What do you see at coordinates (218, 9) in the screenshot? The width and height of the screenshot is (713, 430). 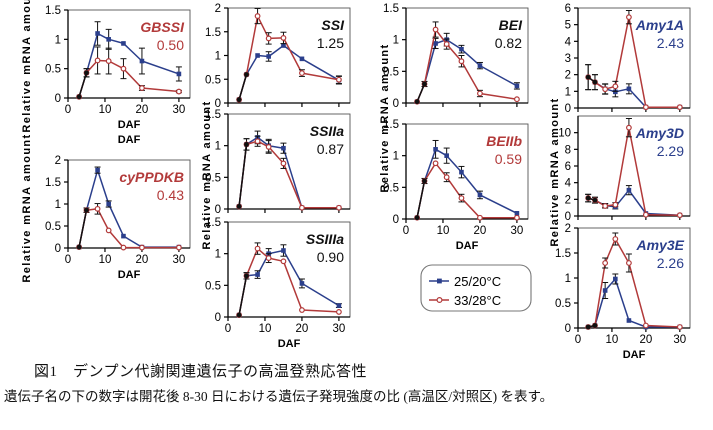 I see `y-tick-label-SSI-4: 2` at bounding box center [218, 9].